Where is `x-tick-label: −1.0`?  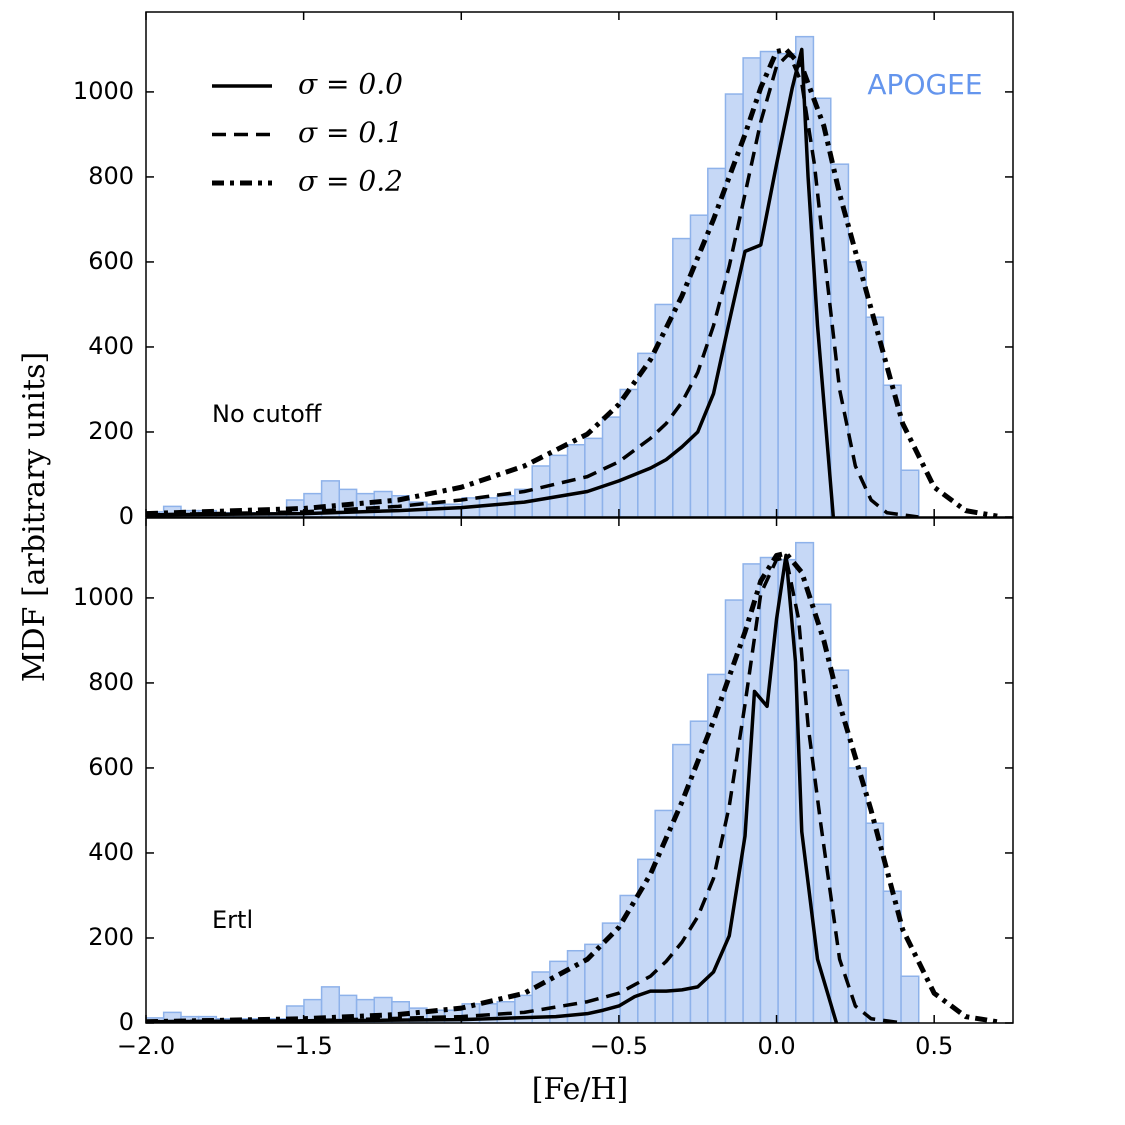 x-tick-label: −1.0 is located at coordinates (461, 1046).